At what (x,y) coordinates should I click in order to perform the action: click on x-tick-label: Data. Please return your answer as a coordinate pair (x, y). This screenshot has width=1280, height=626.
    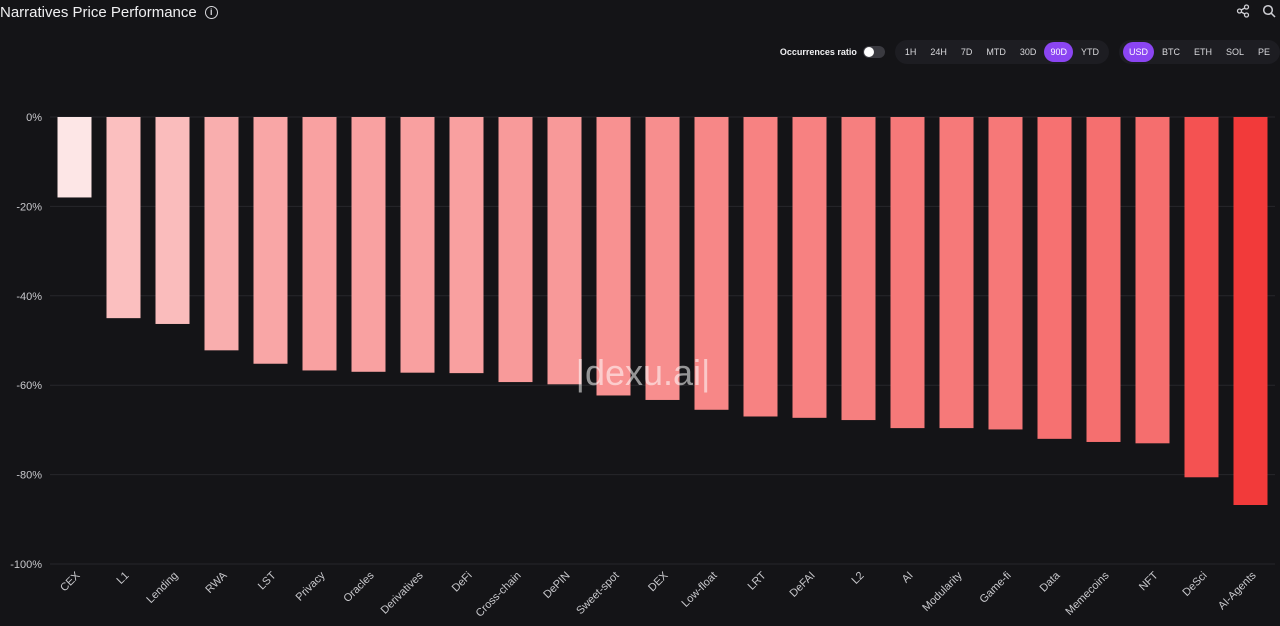
    Looking at the image, I should click on (1051, 582).